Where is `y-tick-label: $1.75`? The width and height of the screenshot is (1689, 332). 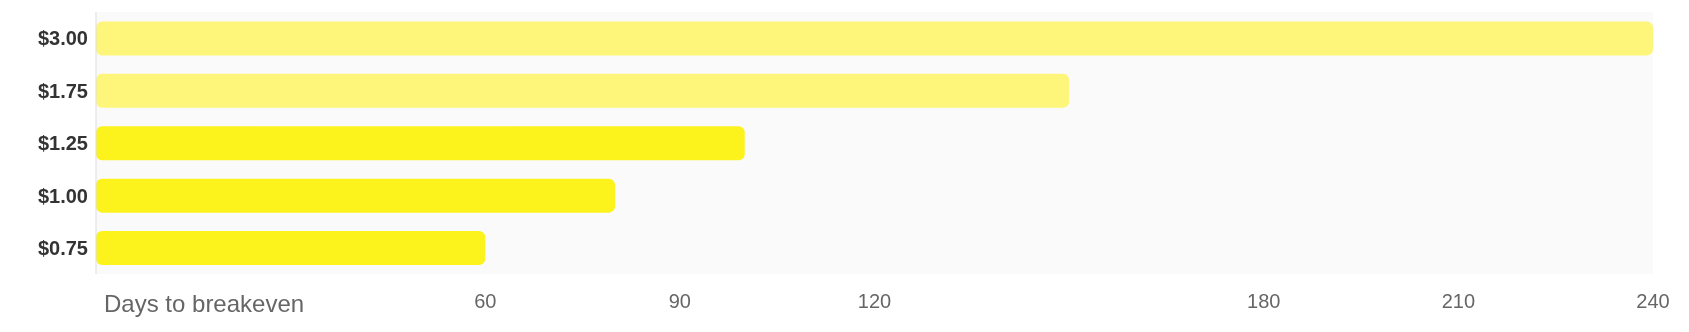 y-tick-label: $1.75 is located at coordinates (62, 90).